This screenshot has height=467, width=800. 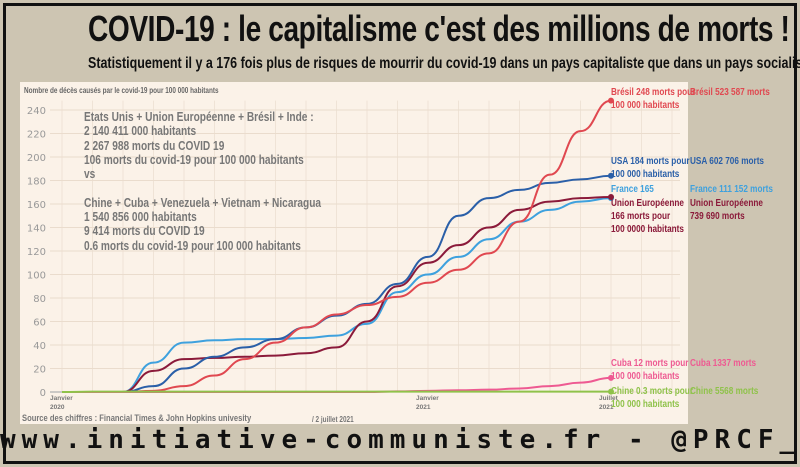 What do you see at coordinates (36, 252) in the screenshot?
I see `y-tick-label: 120` at bounding box center [36, 252].